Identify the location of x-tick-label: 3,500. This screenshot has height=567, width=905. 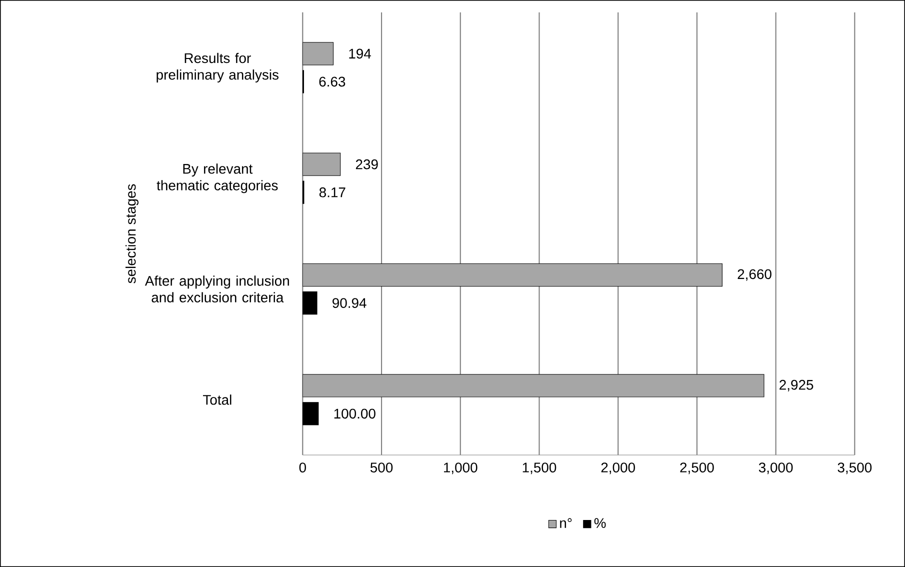
(855, 468).